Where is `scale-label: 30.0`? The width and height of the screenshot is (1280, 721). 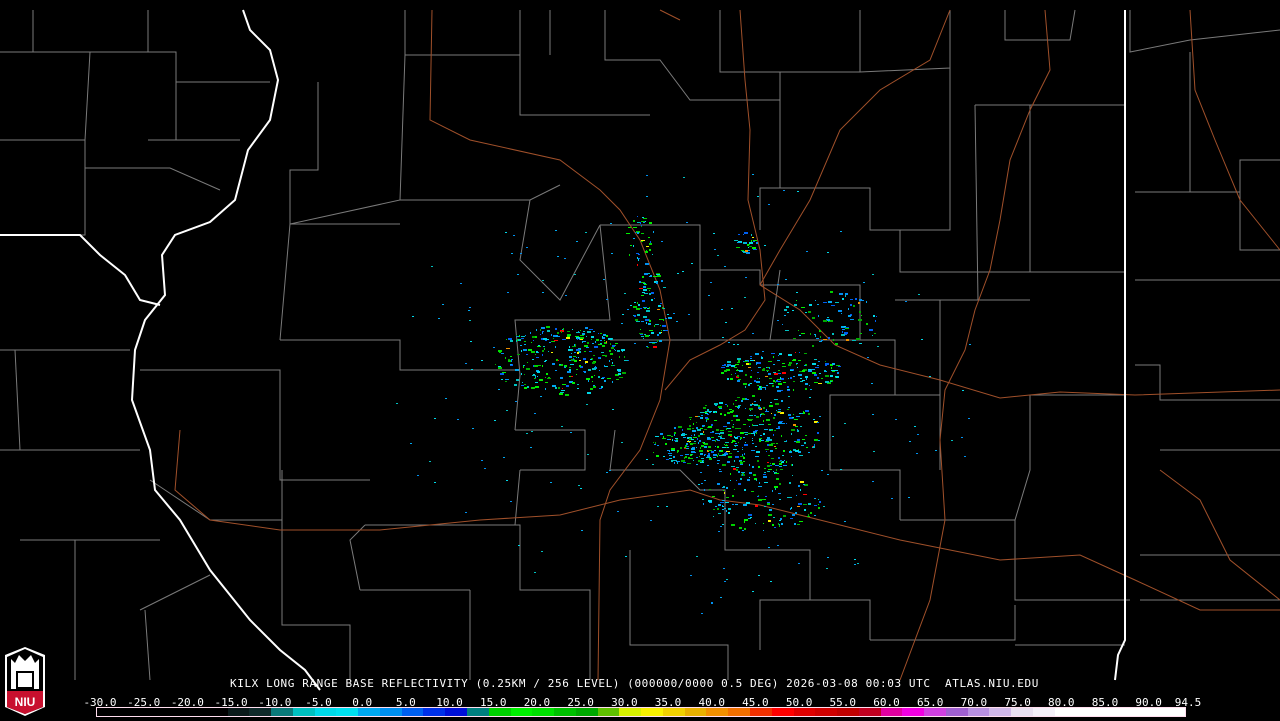
scale-label: 30.0 is located at coordinates (624, 702).